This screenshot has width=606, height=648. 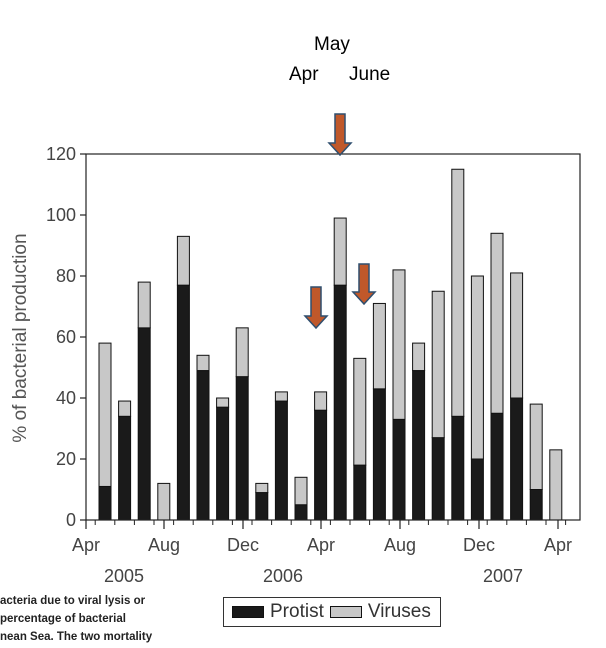 I want to click on year-label: 2006, so click(x=283, y=576).